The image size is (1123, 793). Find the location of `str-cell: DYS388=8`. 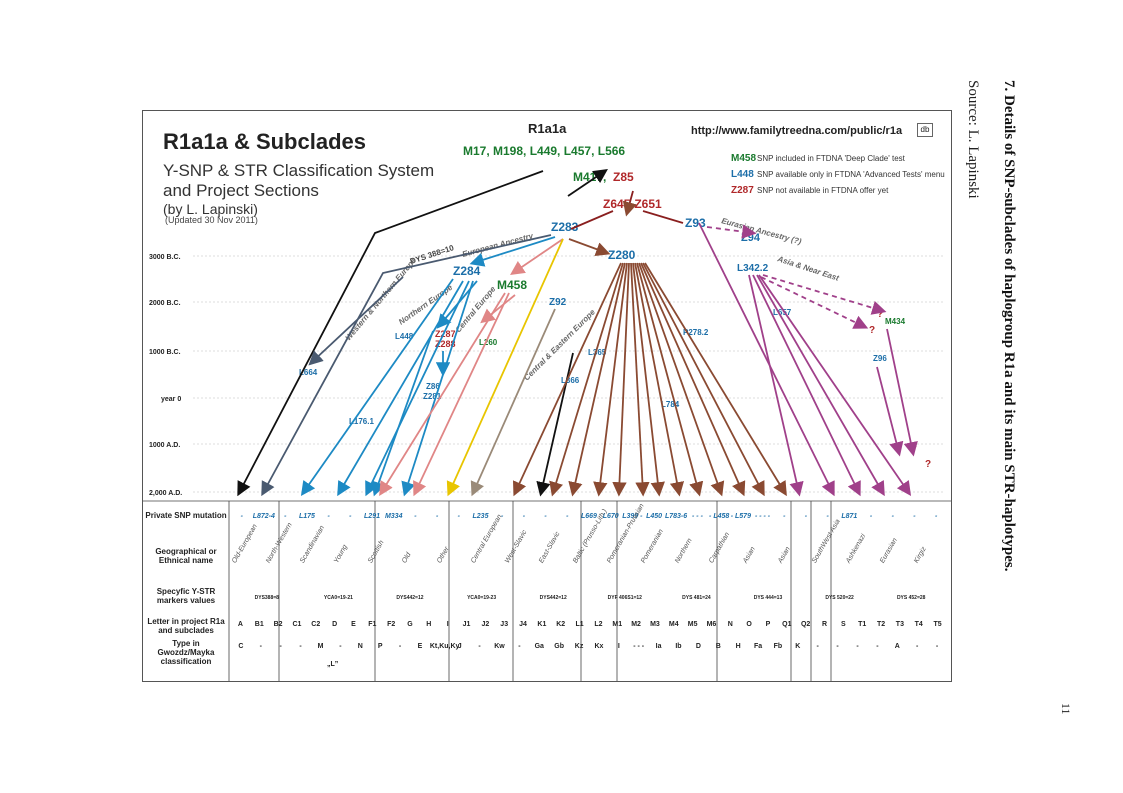

str-cell: DYS388=8 is located at coordinates (266, 598).